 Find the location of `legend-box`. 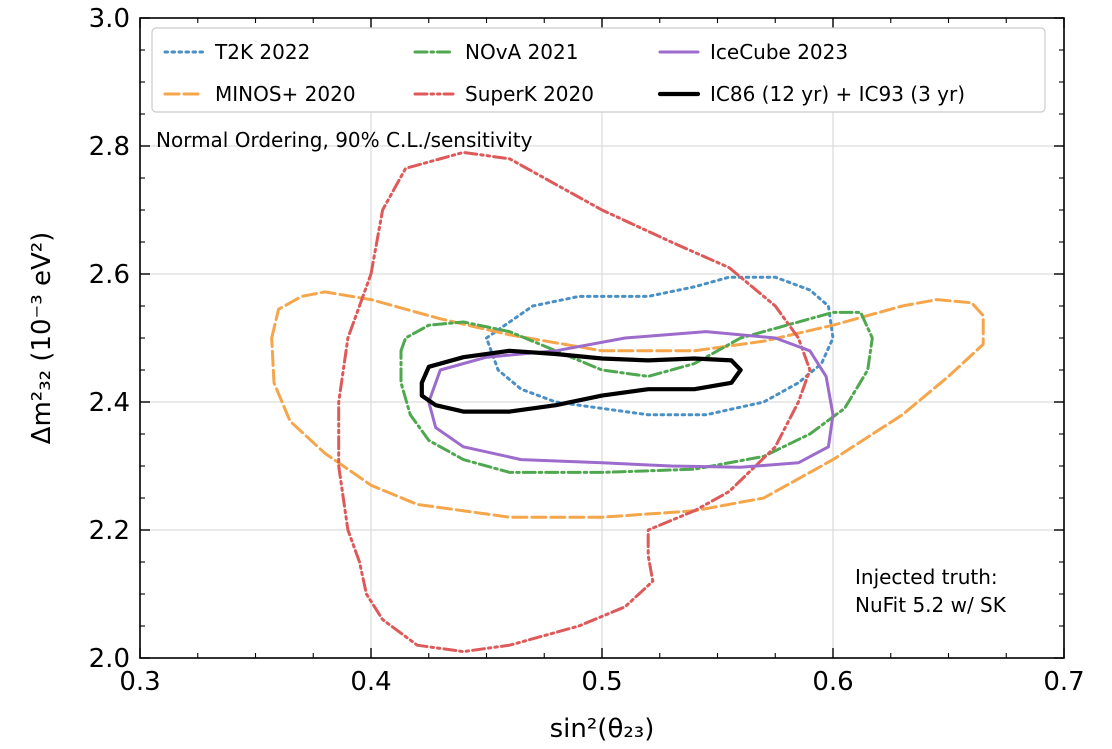

legend-box is located at coordinates (598, 70).